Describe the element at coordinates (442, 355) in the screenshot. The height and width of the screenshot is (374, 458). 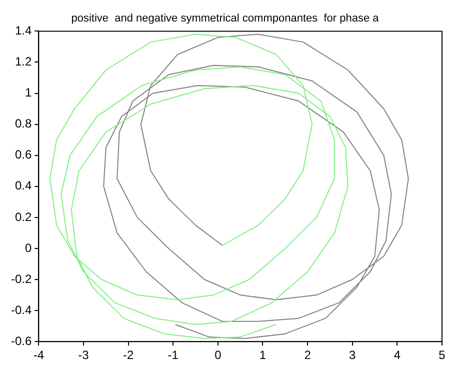
I see `x-tick-label: 5` at that location.